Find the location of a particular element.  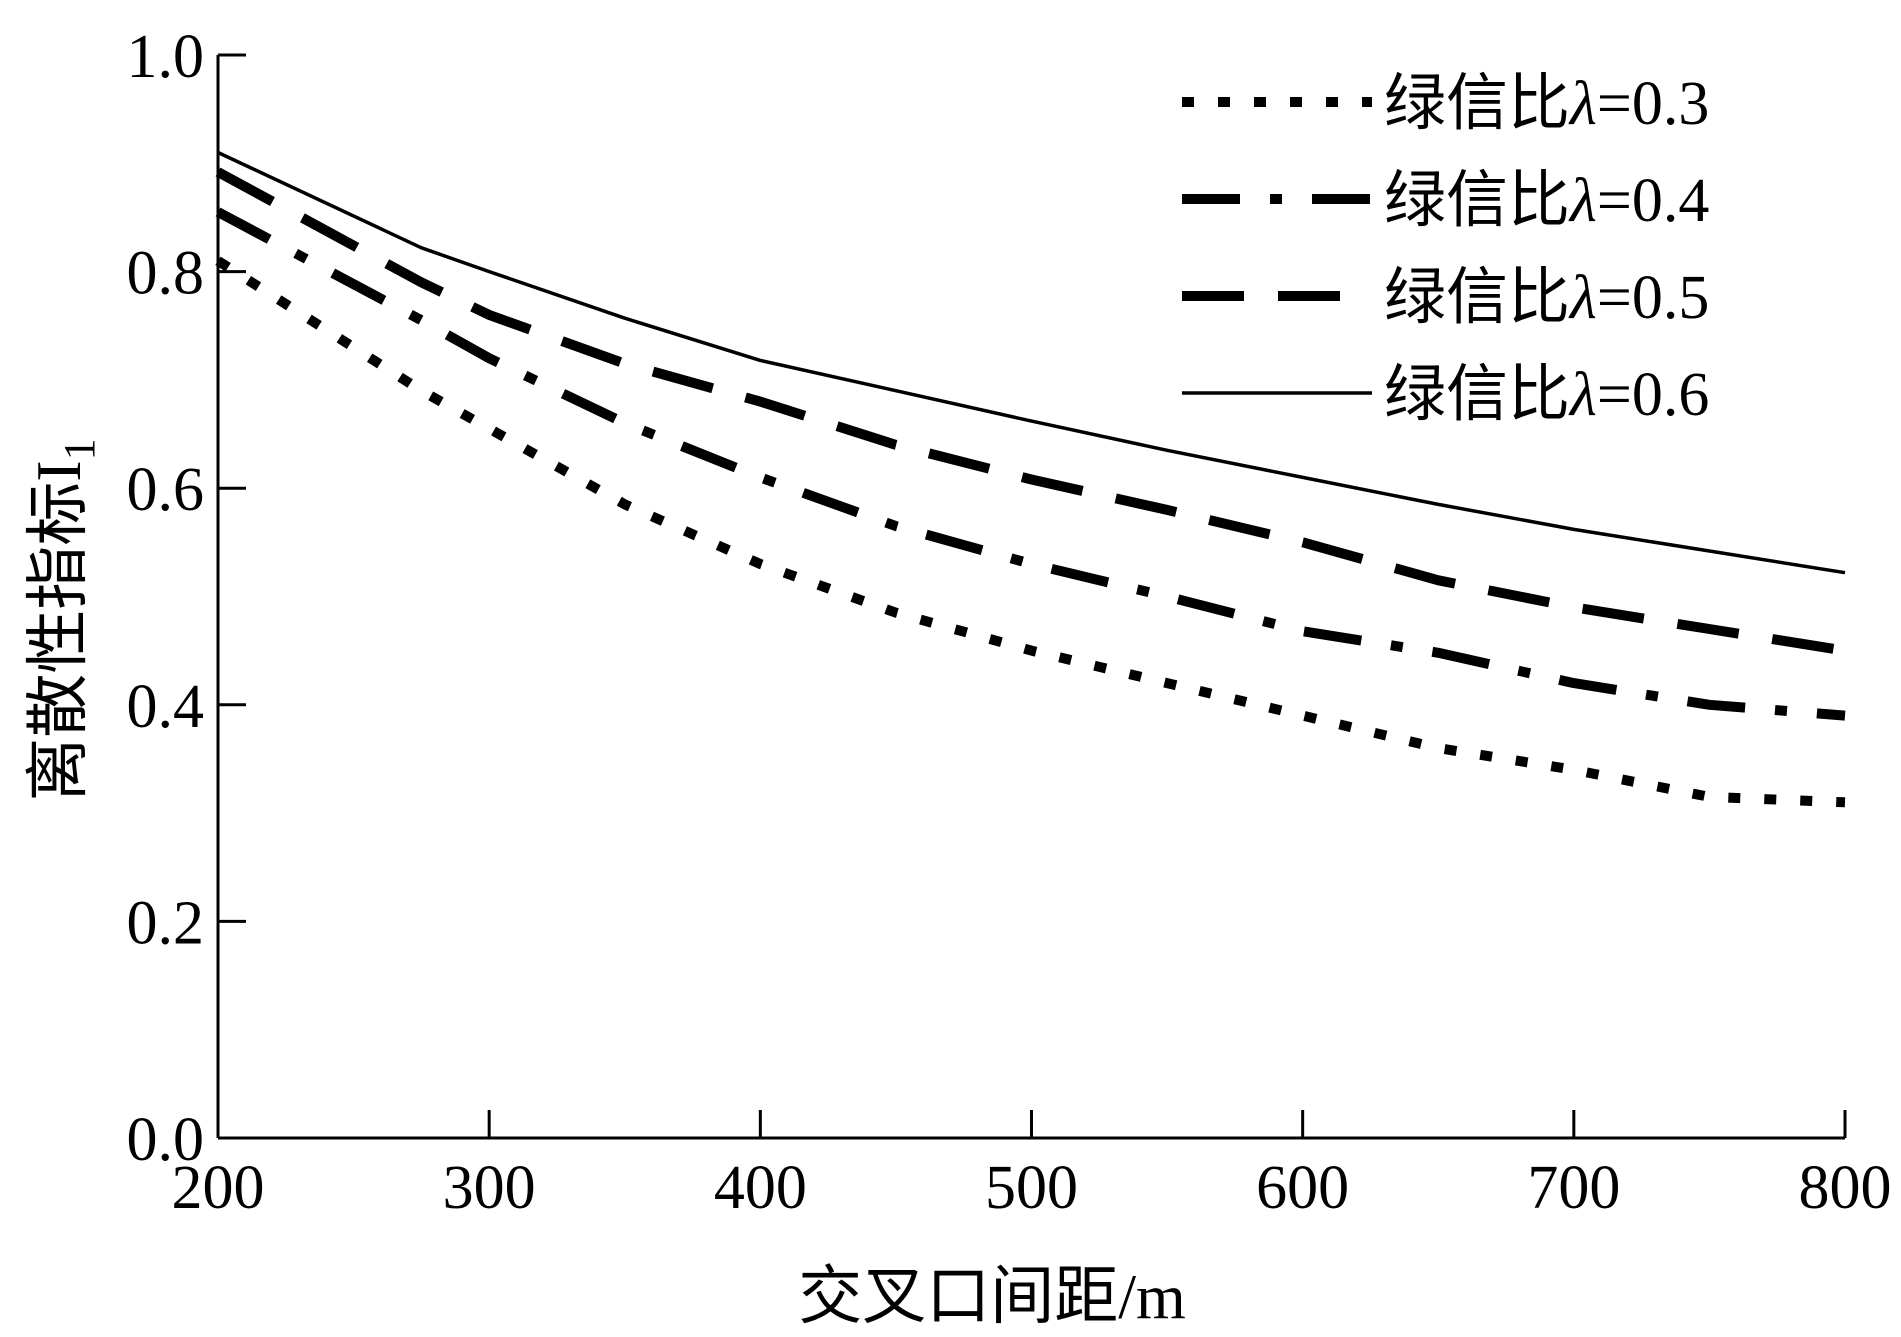

x-tick-label: 300 is located at coordinates (489, 1188).